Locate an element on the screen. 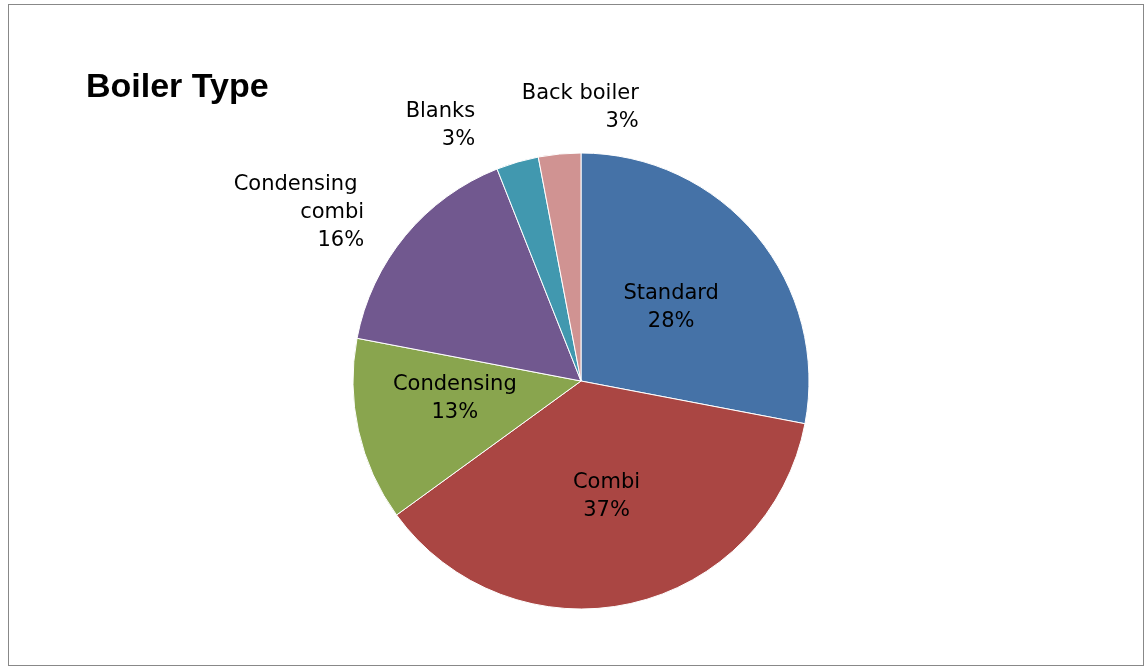 This screenshot has width=1147, height=669. data-label: 16% is located at coordinates (341, 238).